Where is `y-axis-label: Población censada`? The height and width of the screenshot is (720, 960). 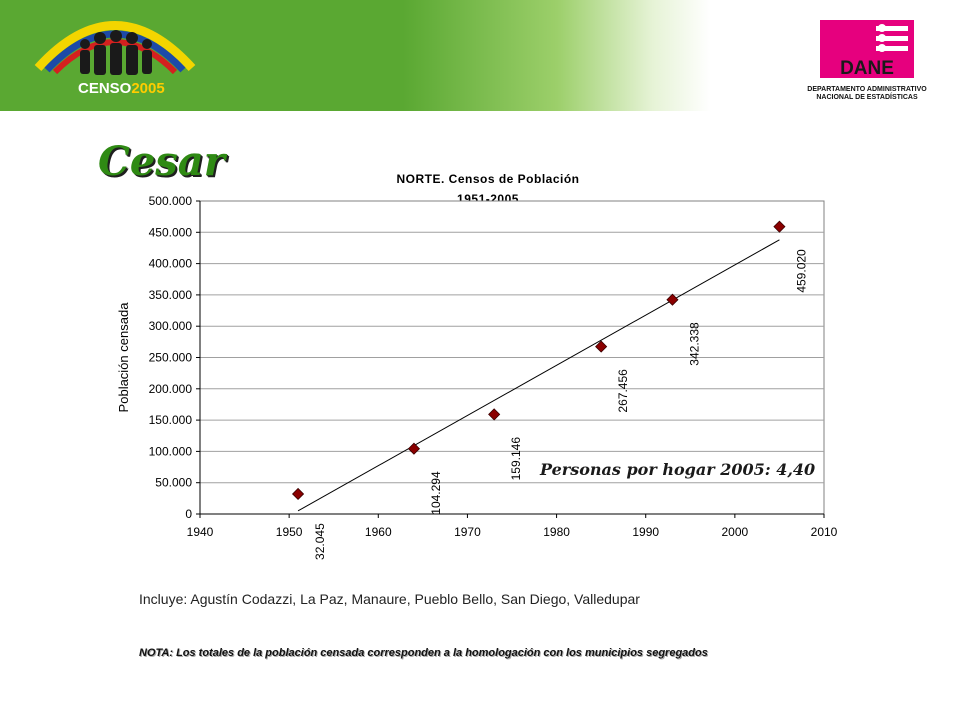 y-axis-label: Población censada is located at coordinates (123, 357).